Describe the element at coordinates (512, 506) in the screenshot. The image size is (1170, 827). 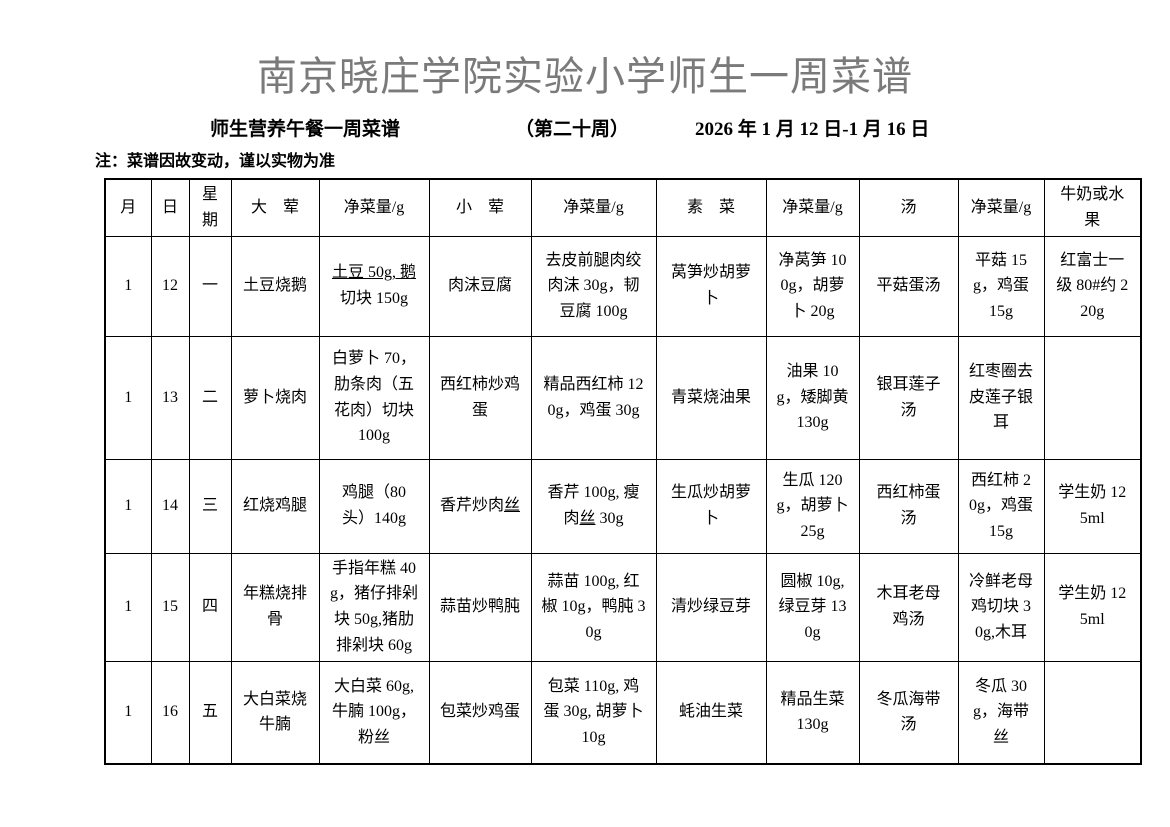
I see `cell-small-dish-underlined: 丝` at that location.